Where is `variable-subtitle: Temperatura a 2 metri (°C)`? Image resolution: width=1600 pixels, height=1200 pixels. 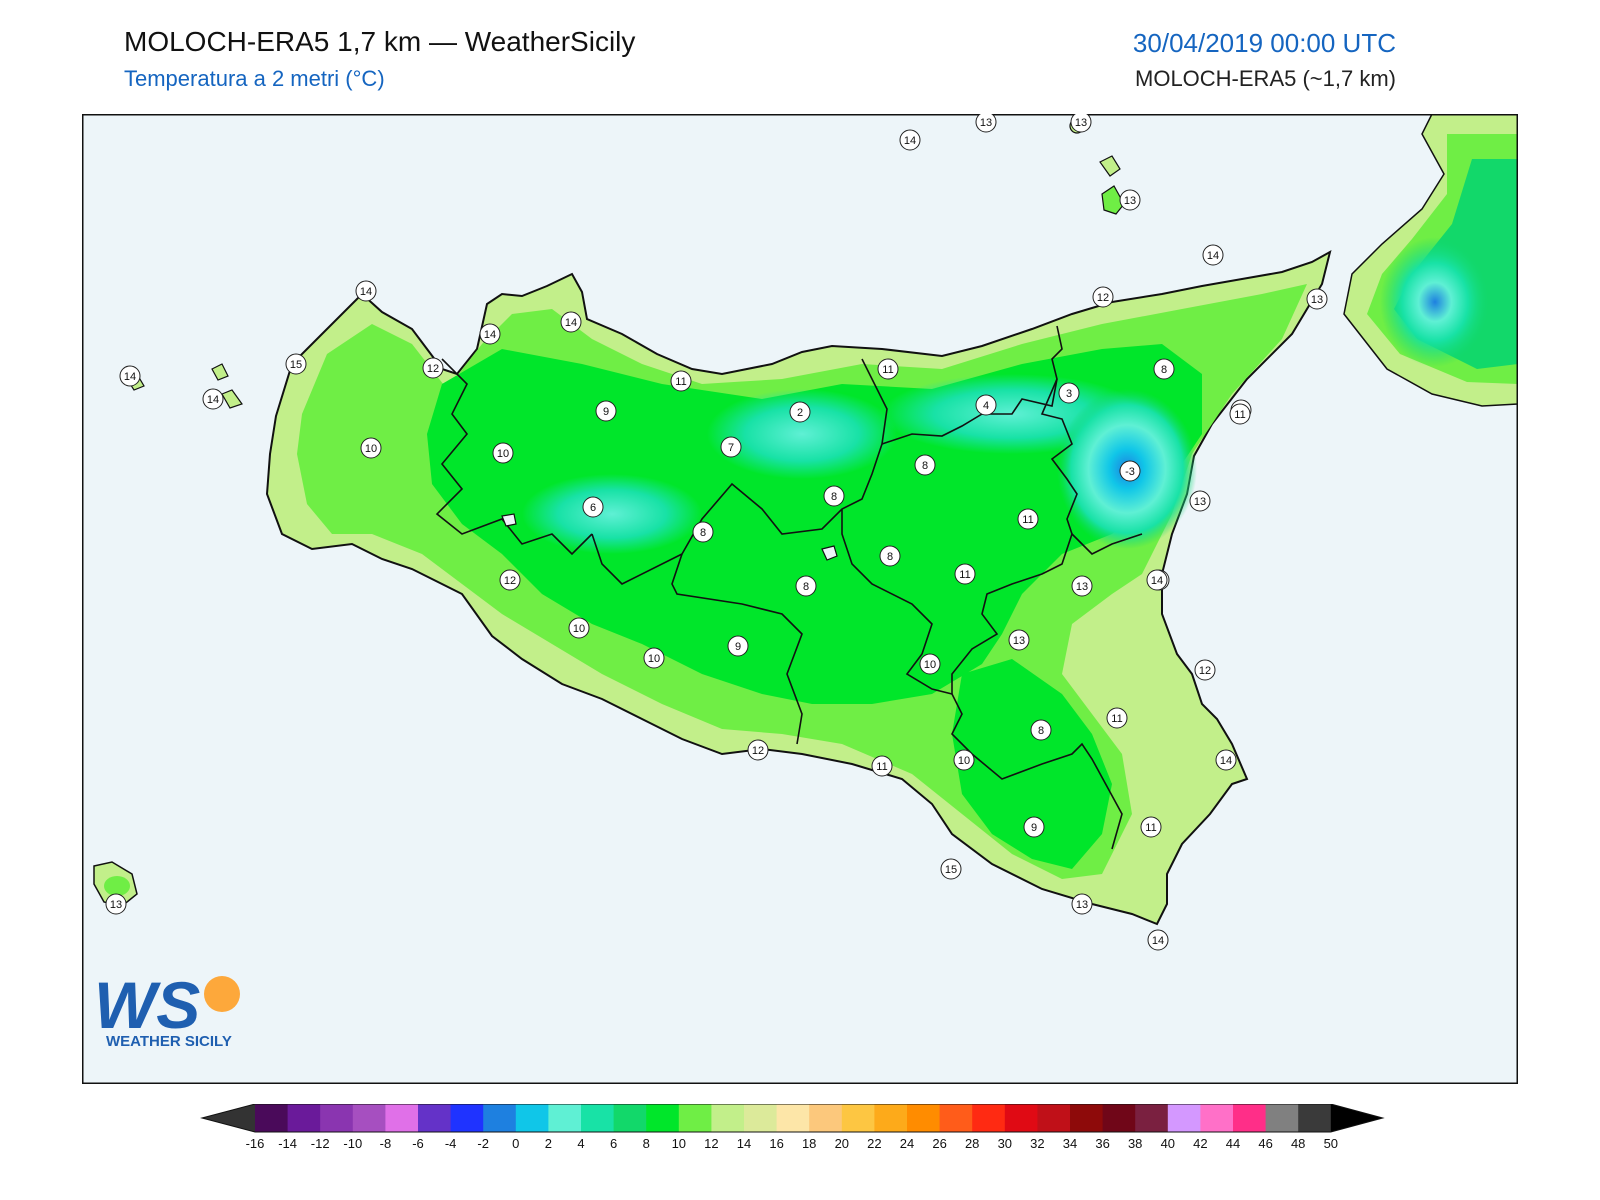
variable-subtitle: Temperatura a 2 metri (°C) is located at coordinates (254, 78).